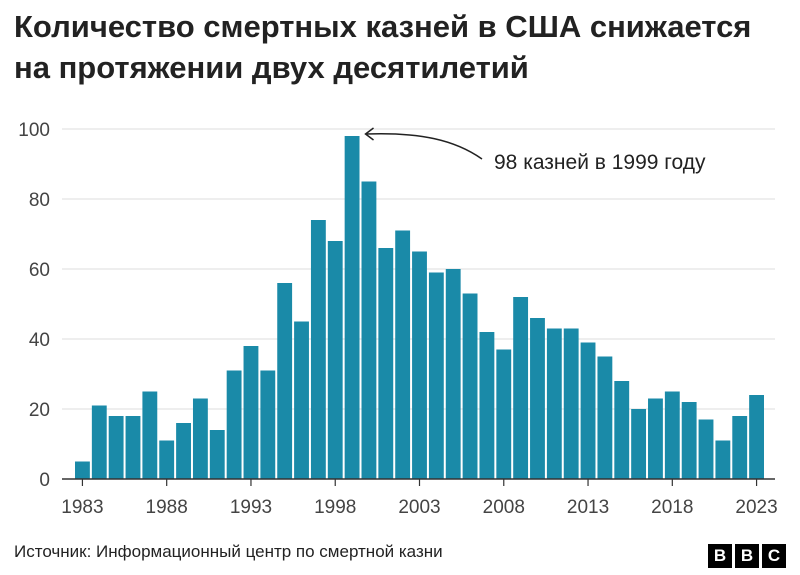 This screenshot has height=575, width=800. I want to click on y-tick-label: 80, so click(39, 200).